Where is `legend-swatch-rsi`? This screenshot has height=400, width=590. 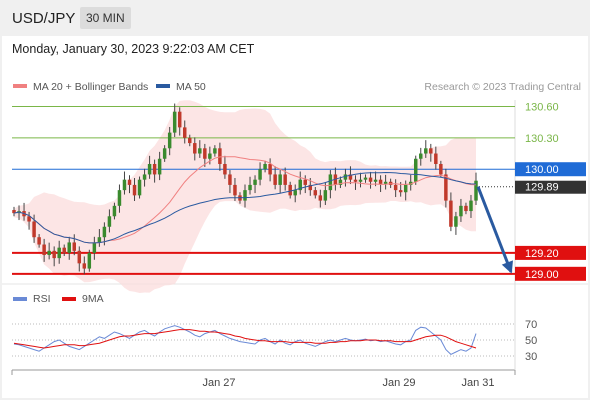 legend-swatch-rsi is located at coordinates (20, 299).